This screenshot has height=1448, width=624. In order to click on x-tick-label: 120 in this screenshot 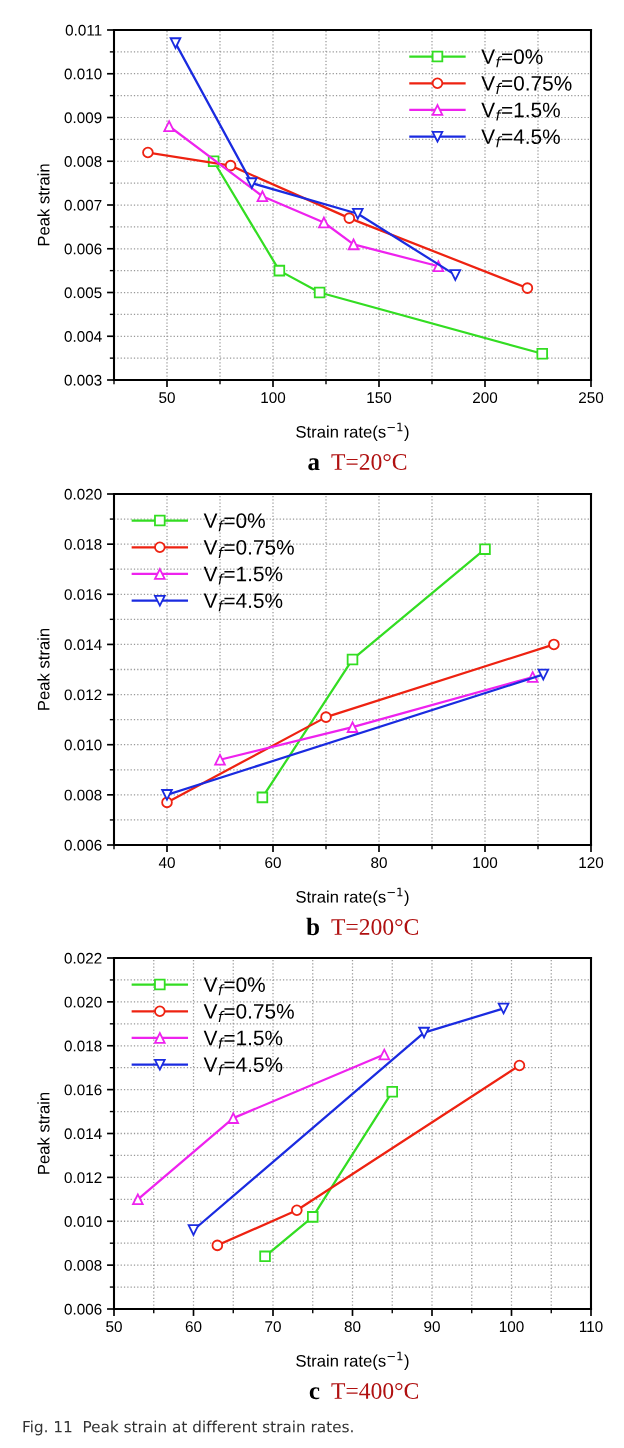, I will do `click(591, 863)`.